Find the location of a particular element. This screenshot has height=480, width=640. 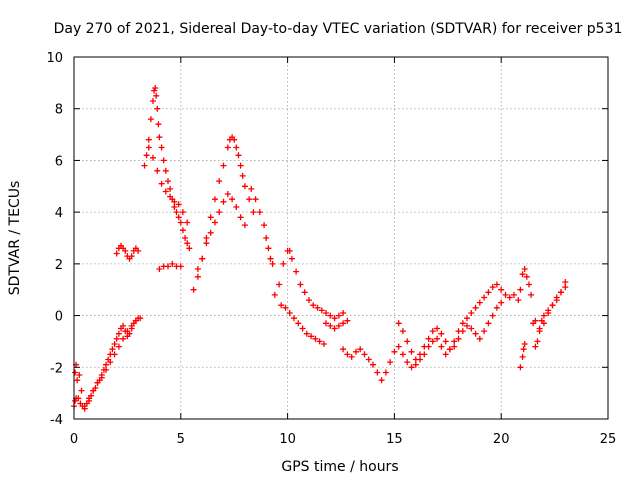

x-axis-label: GPS time / hours is located at coordinates (339, 467).